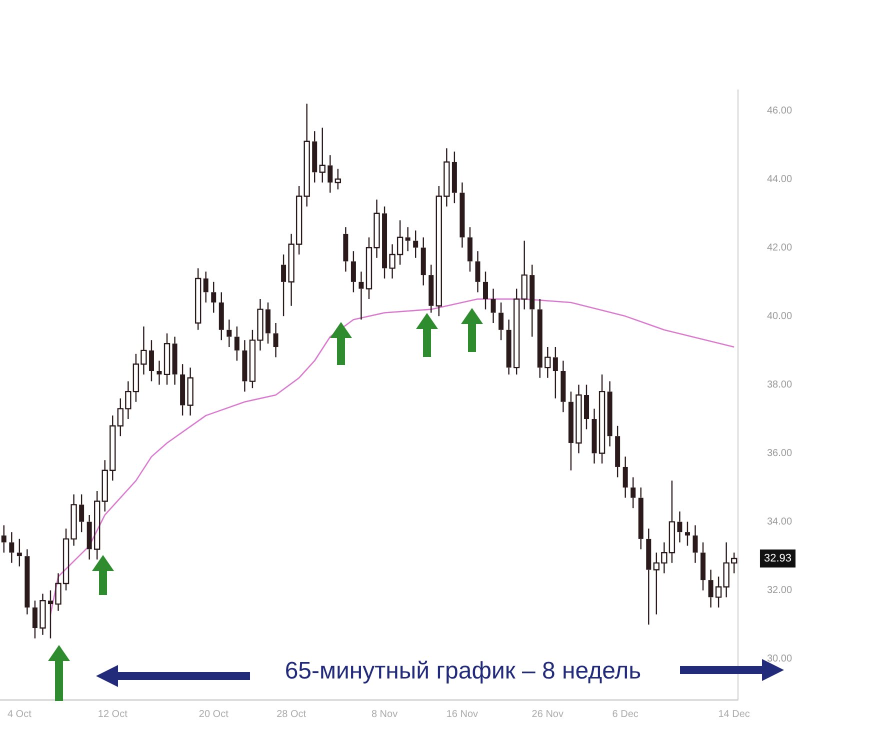 Image resolution: width=896 pixels, height=750 pixels. Describe the element at coordinates (779, 316) in the screenshot. I see `y-tick-label: 40.00` at that location.